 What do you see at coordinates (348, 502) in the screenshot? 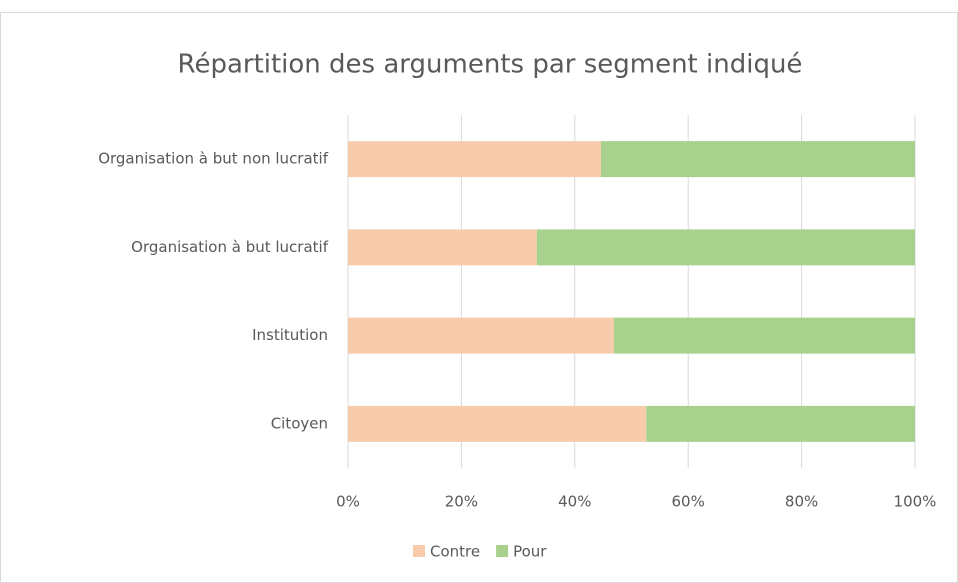
I see `x-tick-label: 0%` at bounding box center [348, 502].